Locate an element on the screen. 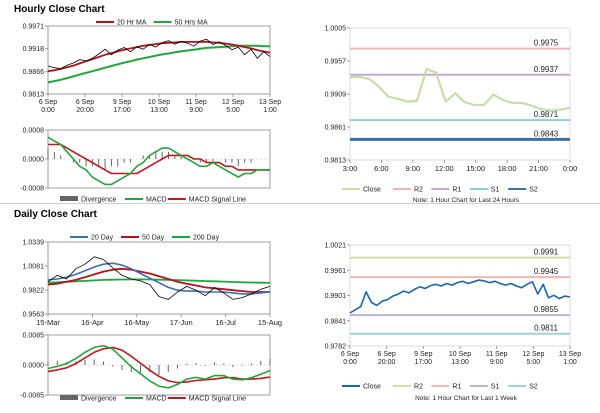 The width and height of the screenshot is (600, 413). chart-note: Note: 1 Hour Chart for Last 24 Hours is located at coordinates (466, 200).